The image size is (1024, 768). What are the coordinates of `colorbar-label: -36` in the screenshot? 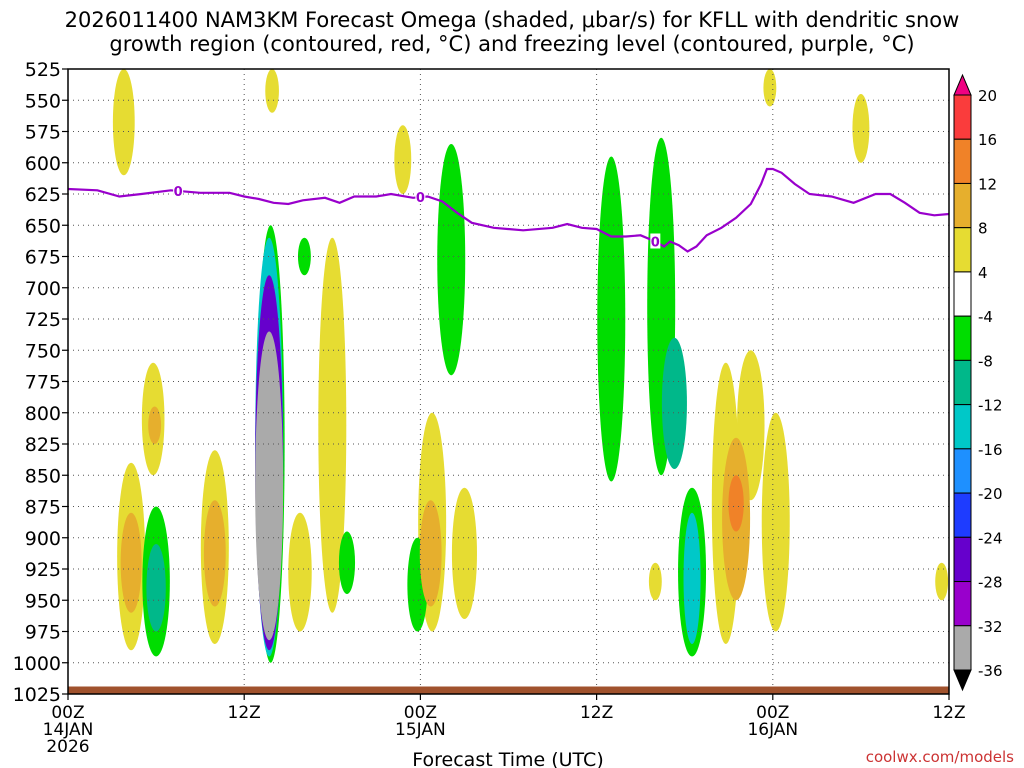 It's located at (990, 671).